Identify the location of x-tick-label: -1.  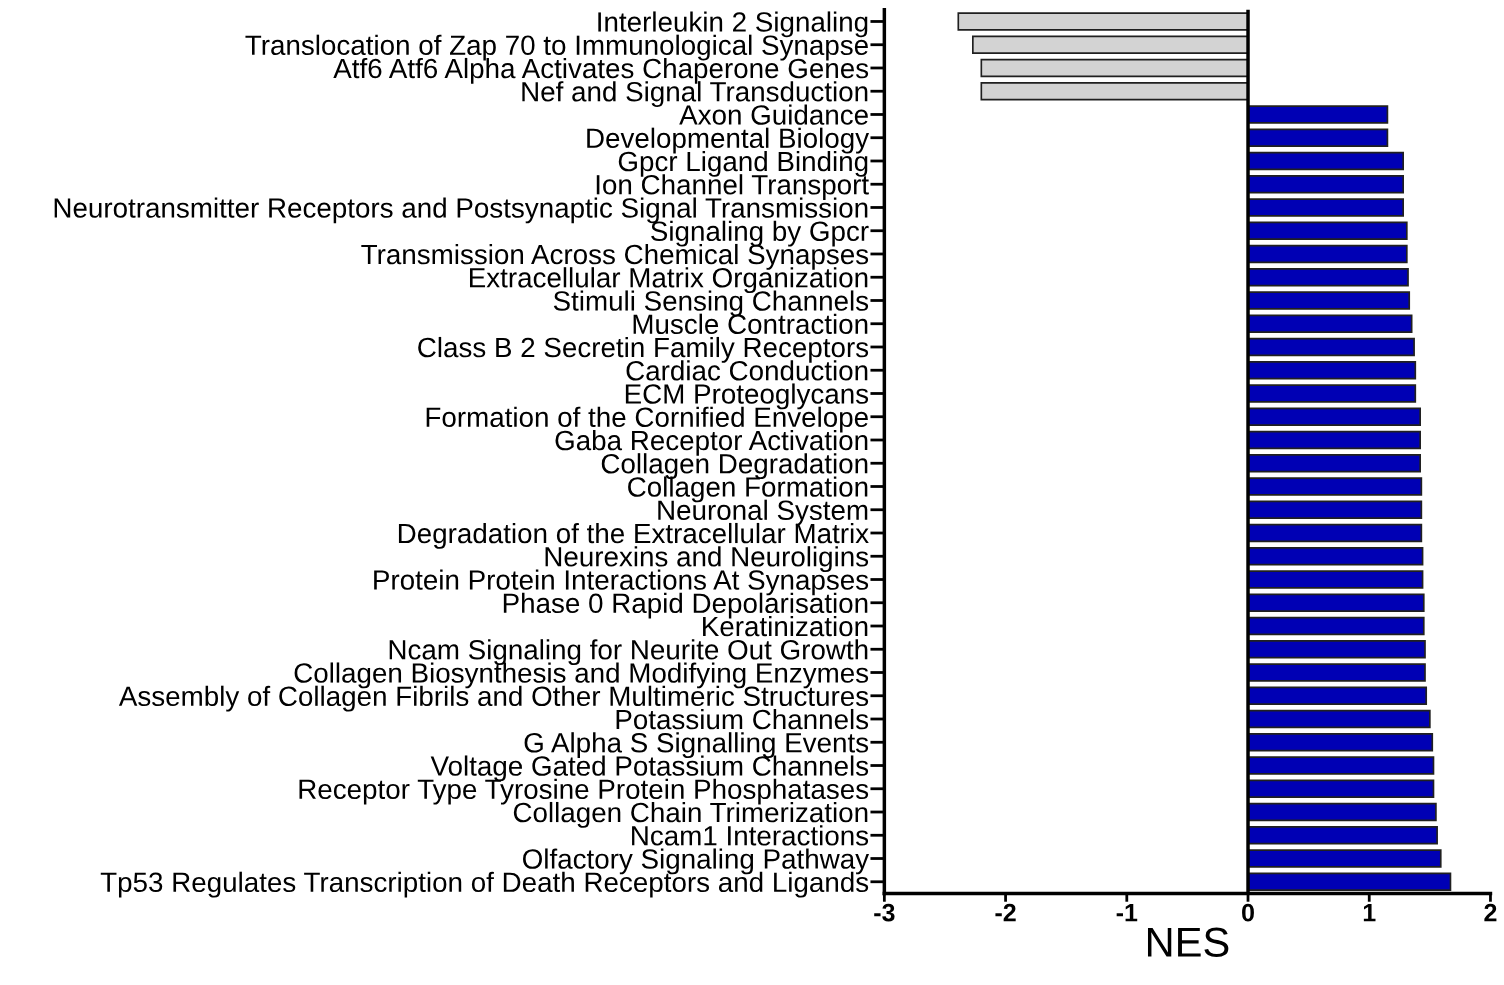
(1127, 913).